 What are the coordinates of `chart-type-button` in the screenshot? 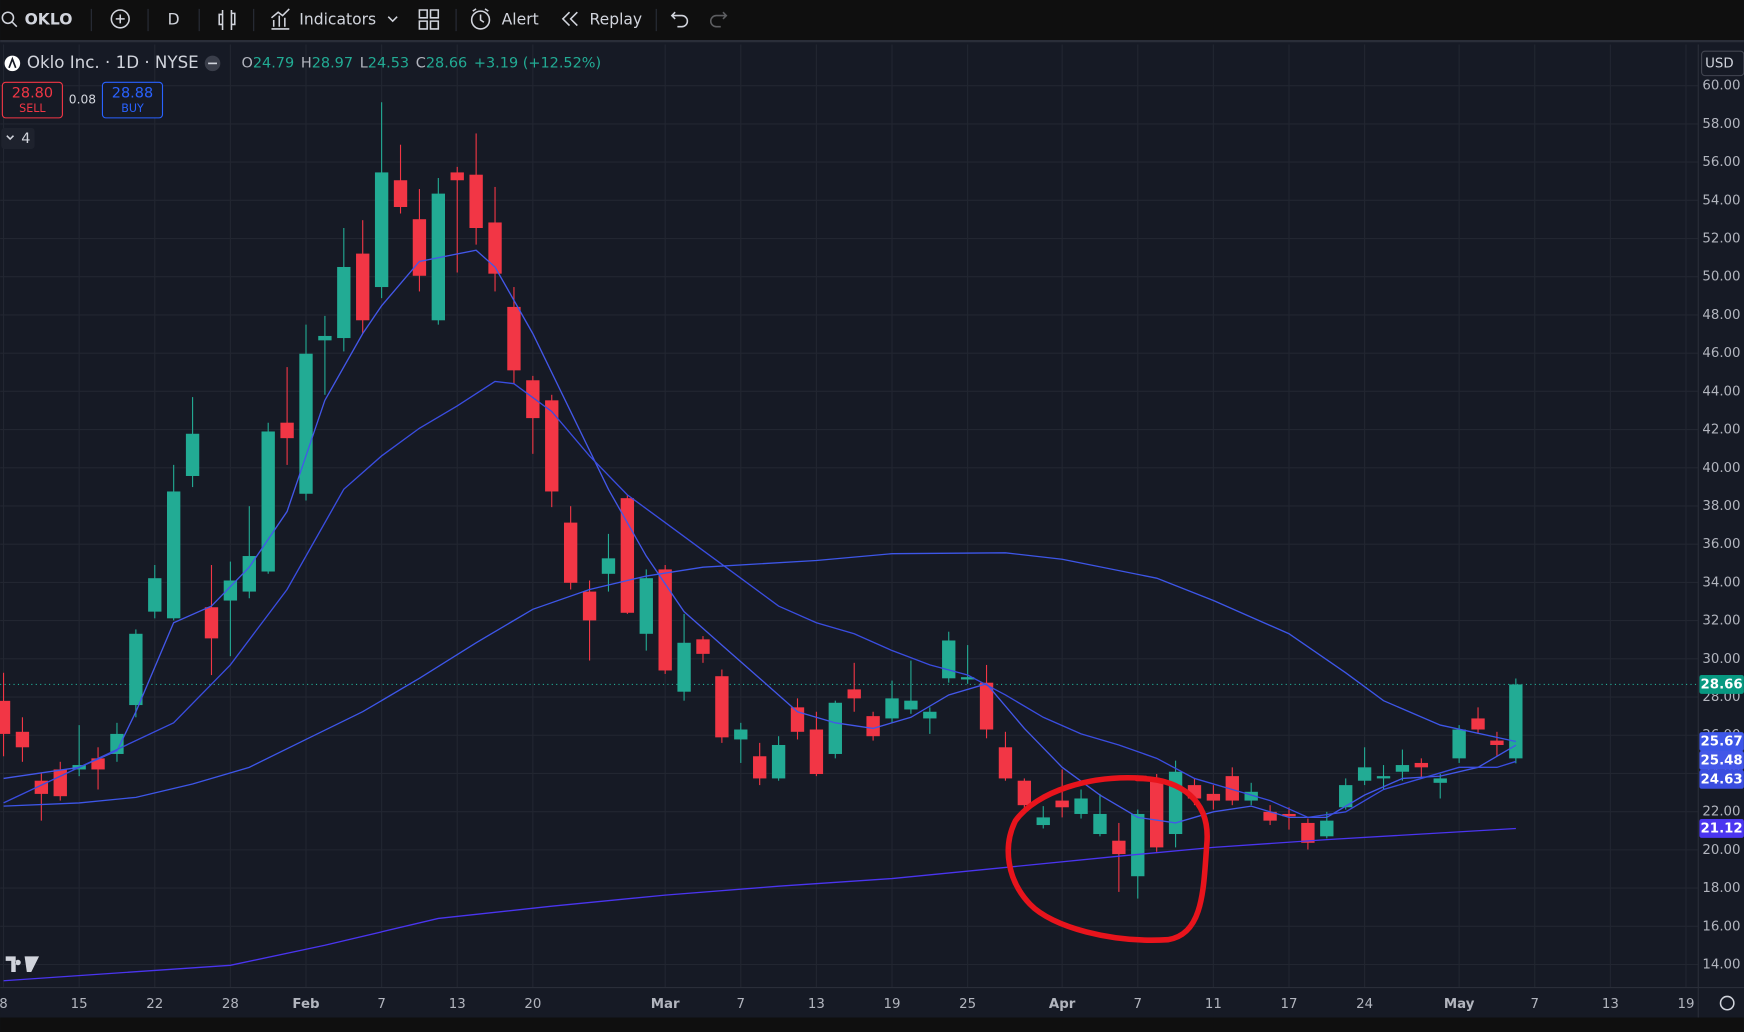 It's located at (227, 20).